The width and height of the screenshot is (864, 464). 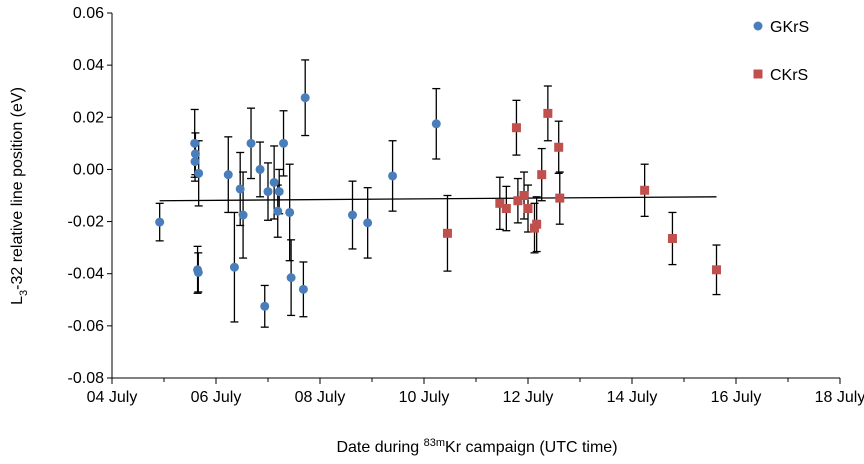 I want to click on trendline, so click(x=438, y=199).